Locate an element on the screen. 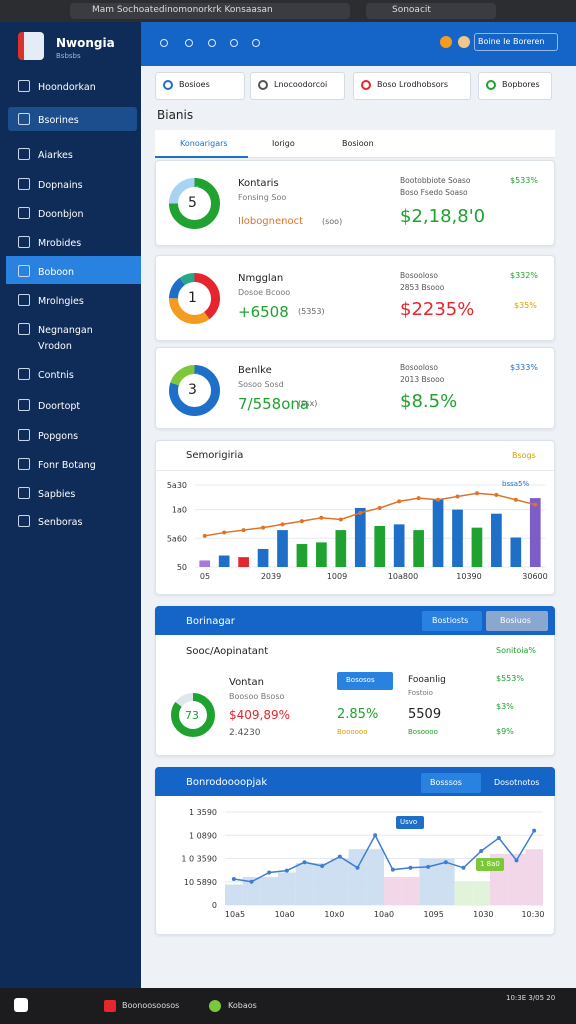 This screenshot has width=576, height=1024. right-stat: $9% is located at coordinates (505, 731).